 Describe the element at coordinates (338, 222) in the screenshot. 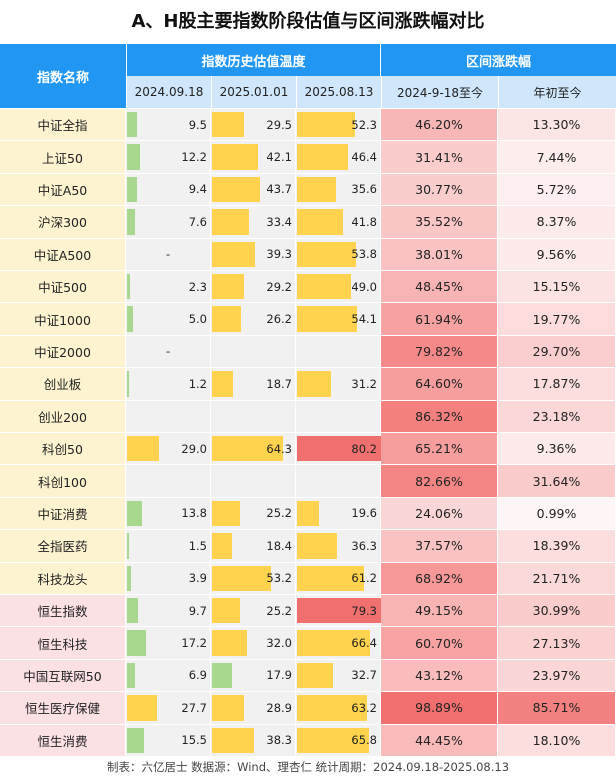

I see `valuation-cell: 41.8` at that location.